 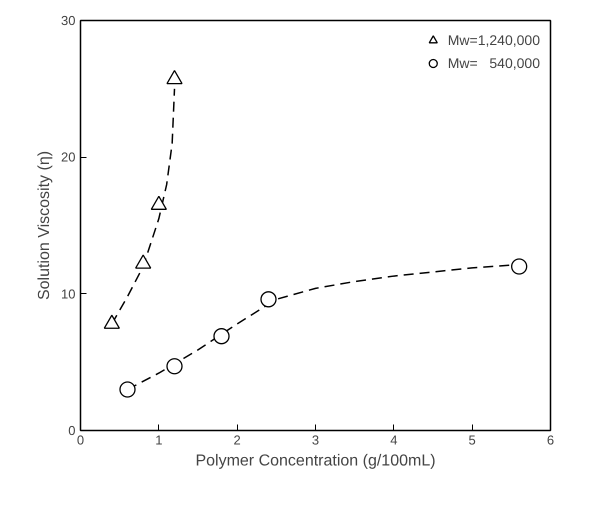 I want to click on x-tick-label: 4, so click(x=394, y=440).